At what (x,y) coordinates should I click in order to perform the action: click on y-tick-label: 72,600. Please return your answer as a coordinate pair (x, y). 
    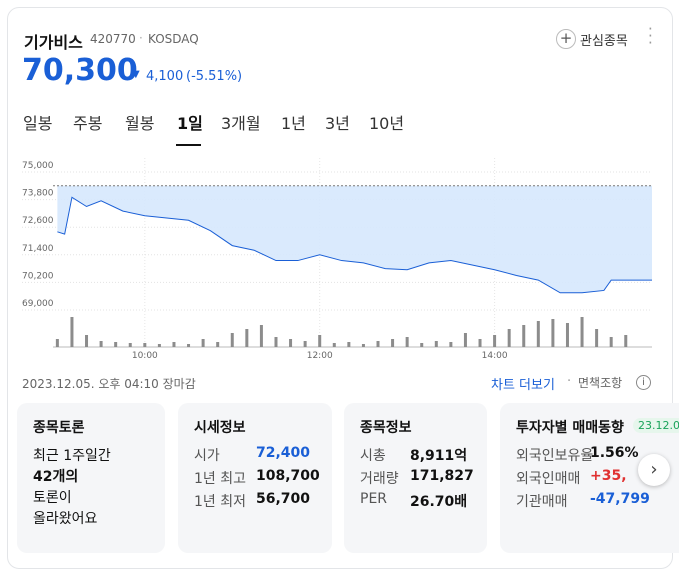
    Looking at the image, I should click on (38, 221).